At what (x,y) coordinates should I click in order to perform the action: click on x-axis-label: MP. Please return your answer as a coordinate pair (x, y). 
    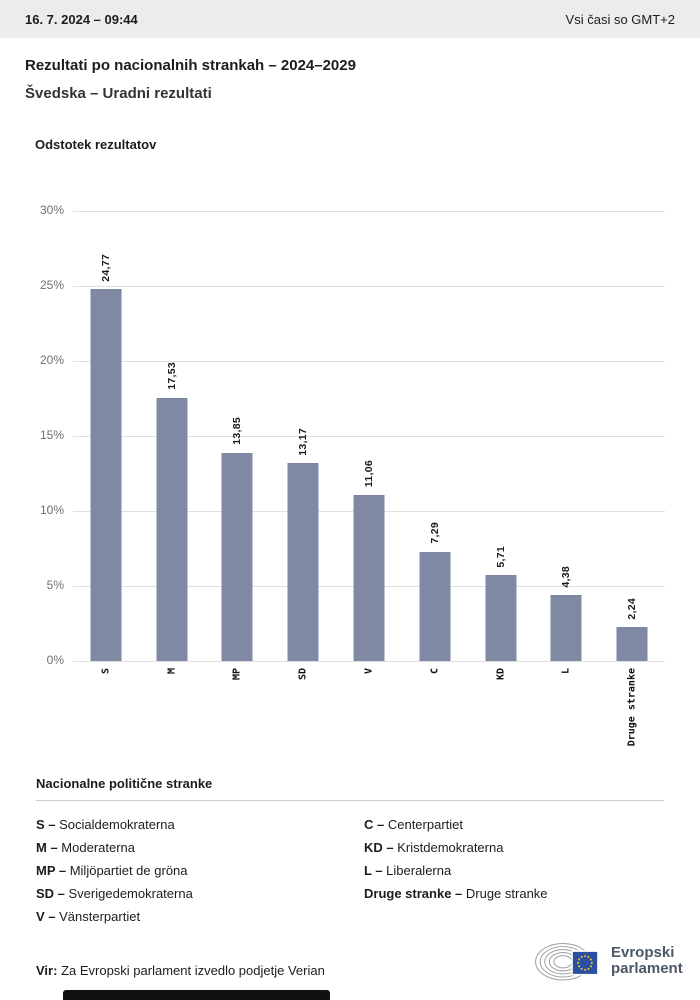
    Looking at the image, I should click on (237, 674).